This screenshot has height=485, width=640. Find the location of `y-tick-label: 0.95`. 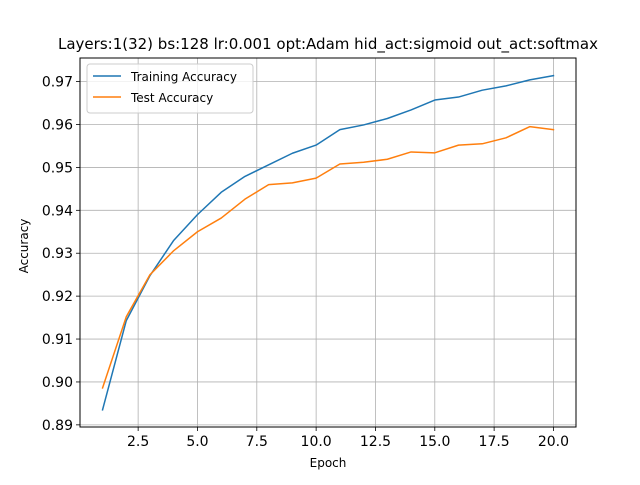

y-tick-label: 0.95 is located at coordinates (57, 168).